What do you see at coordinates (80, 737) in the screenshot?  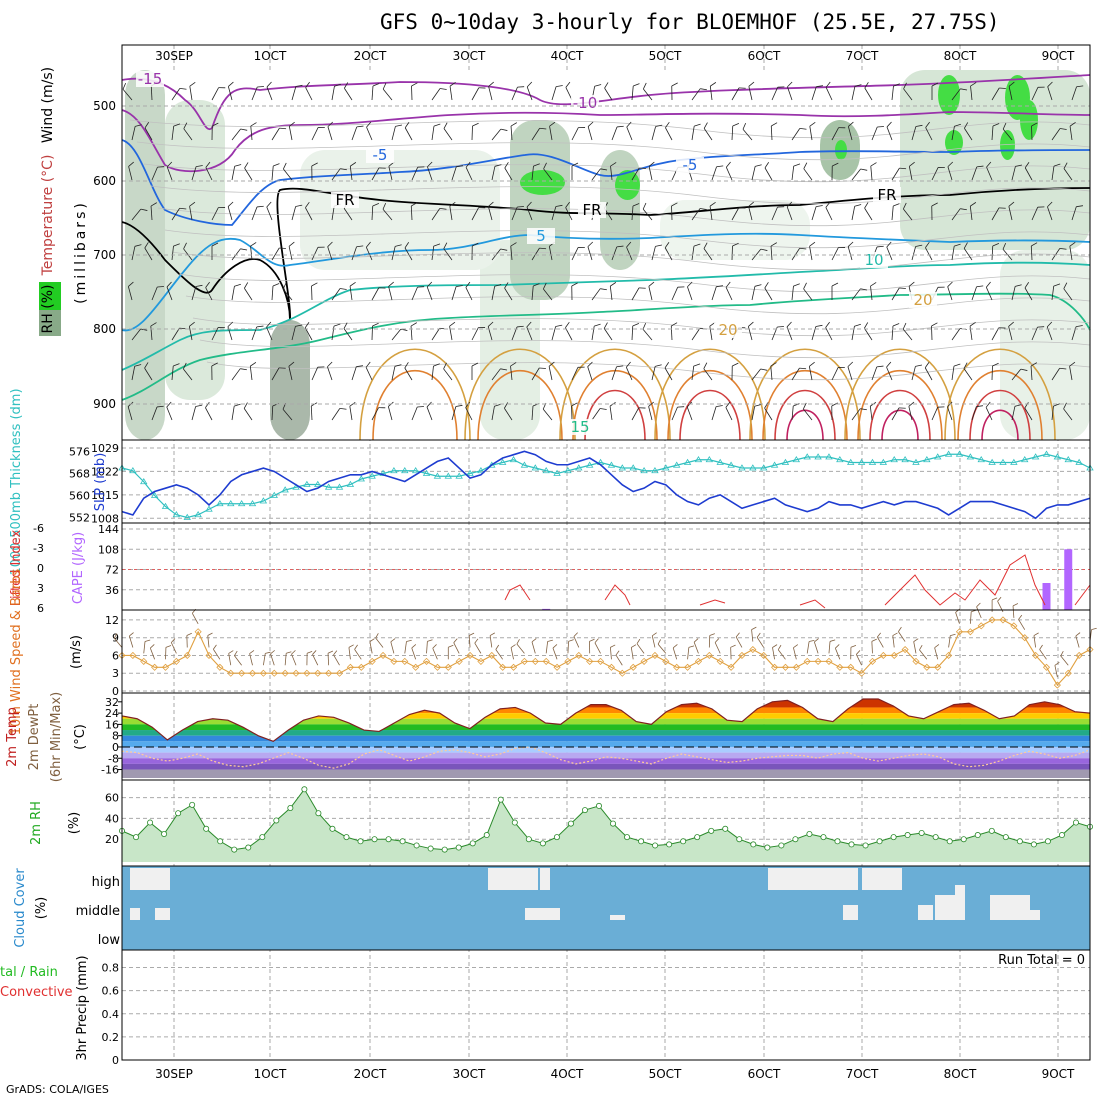 I see `axis-unit-2m-temp: (°C)` at bounding box center [80, 737].